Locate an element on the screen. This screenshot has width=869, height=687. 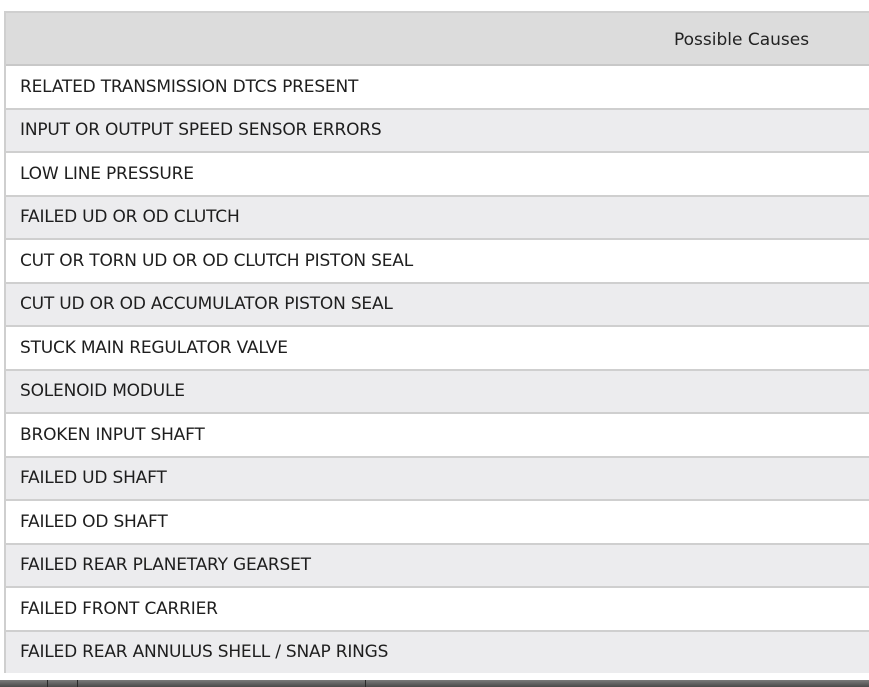
table-row: CUT UD OR OD ACCUMULATOR PISTON SEAL is located at coordinates (437, 305).